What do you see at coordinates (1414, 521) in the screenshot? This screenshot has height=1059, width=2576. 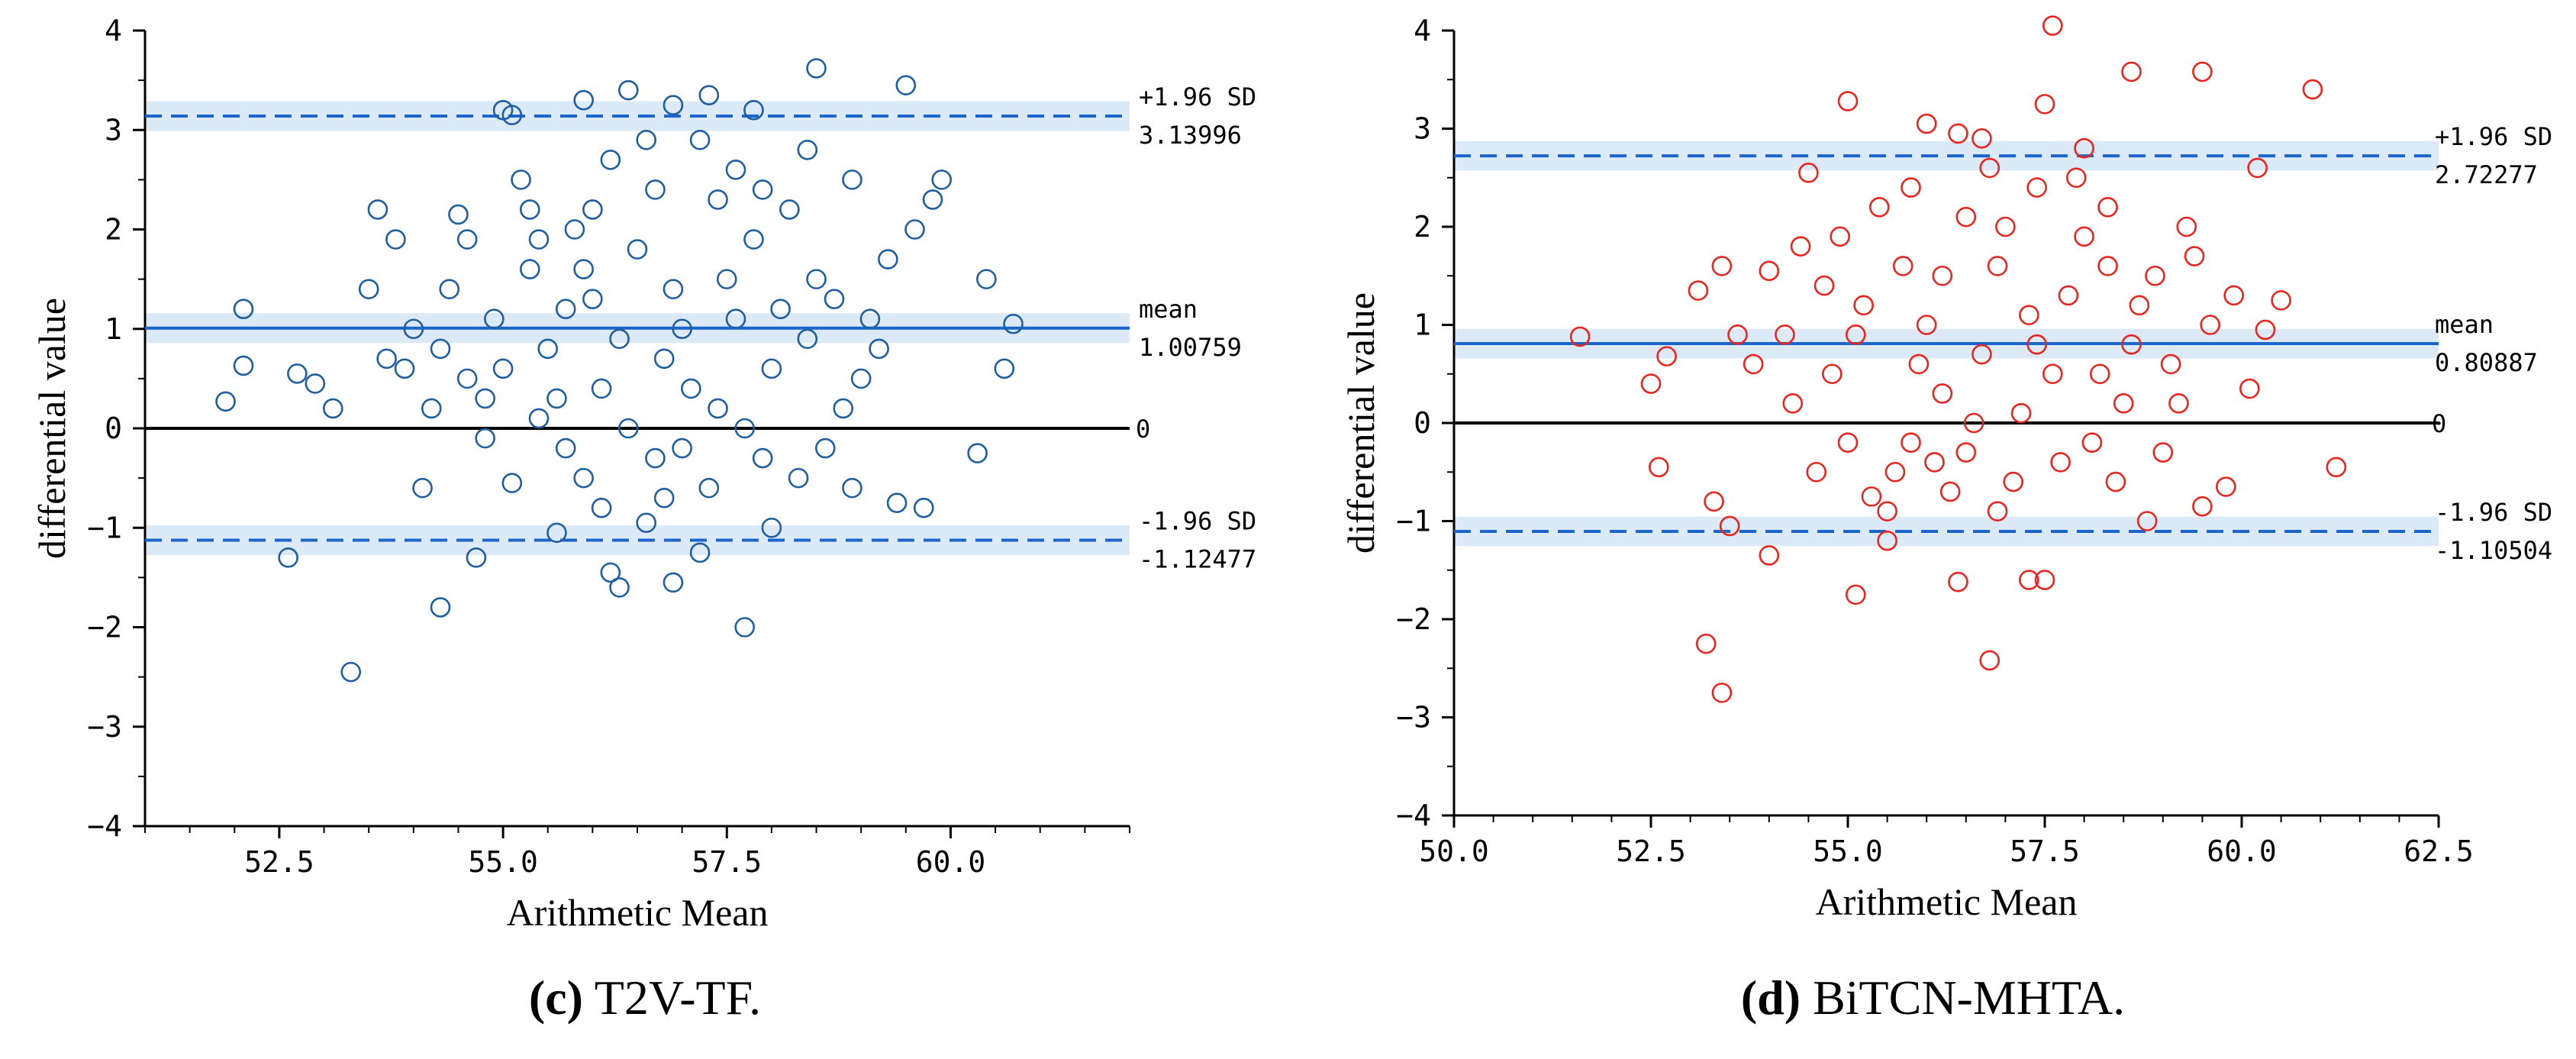 I see `y-tick-label: −1` at bounding box center [1414, 521].